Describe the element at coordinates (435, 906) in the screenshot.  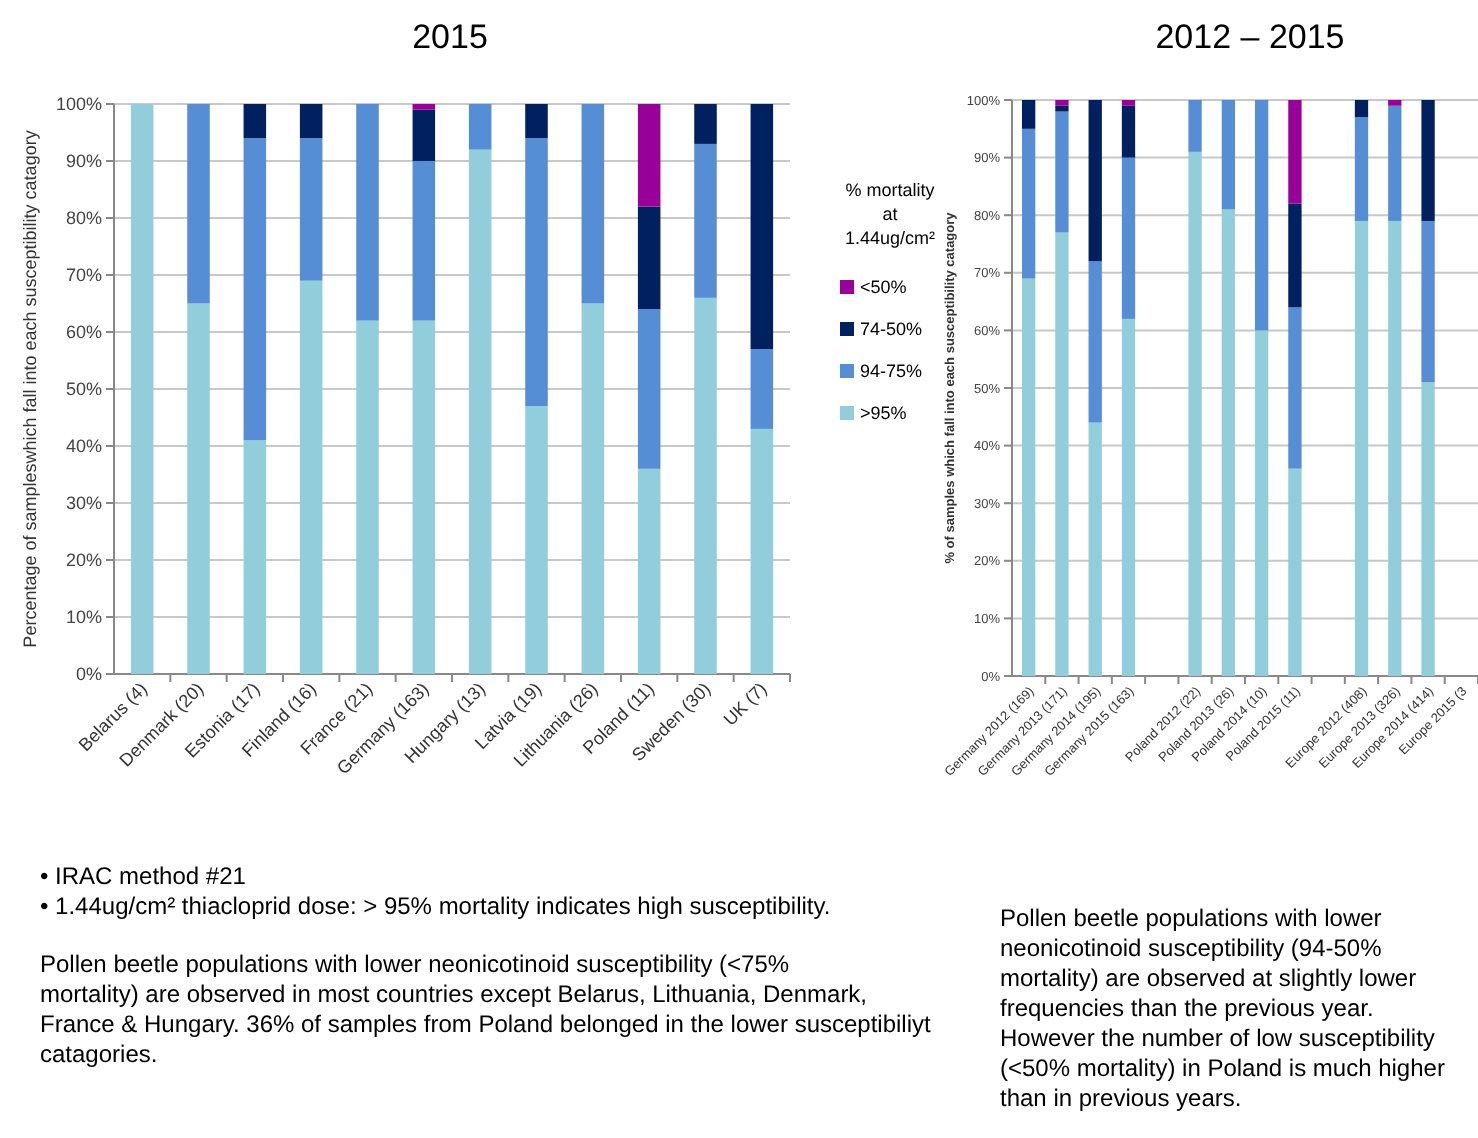
I see `text: • 1.44ug/cm² thiacloprid dose: > 95% mortality indicates high susceptibility.` at that location.